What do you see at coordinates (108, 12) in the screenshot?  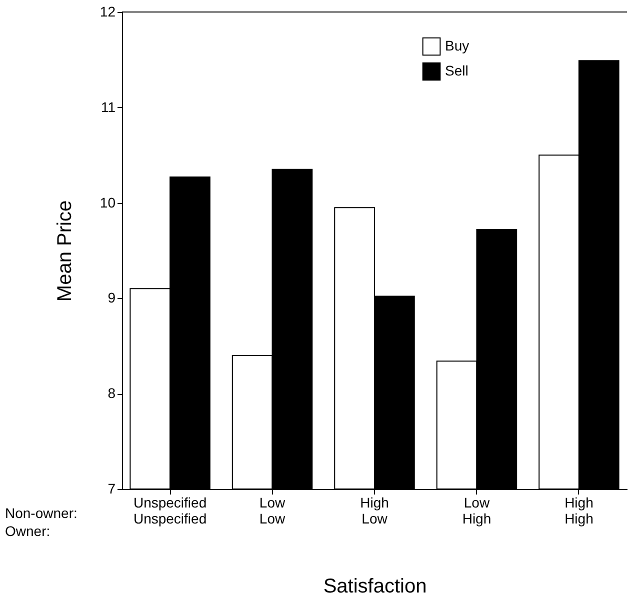 I see `y-tick-label: 12` at bounding box center [108, 12].